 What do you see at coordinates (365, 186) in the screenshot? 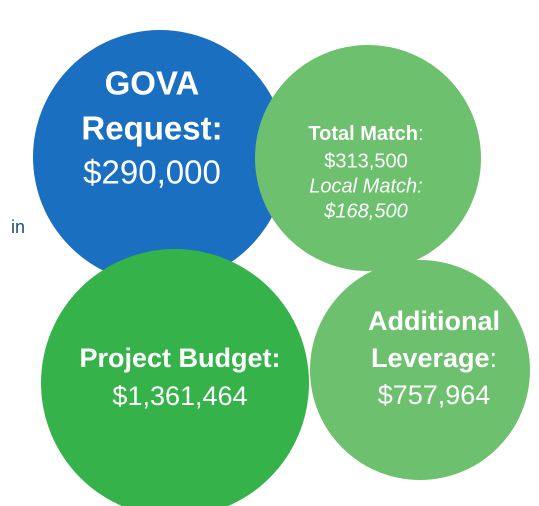
I see `bubble-sub-label: Local Match:` at bounding box center [365, 186].